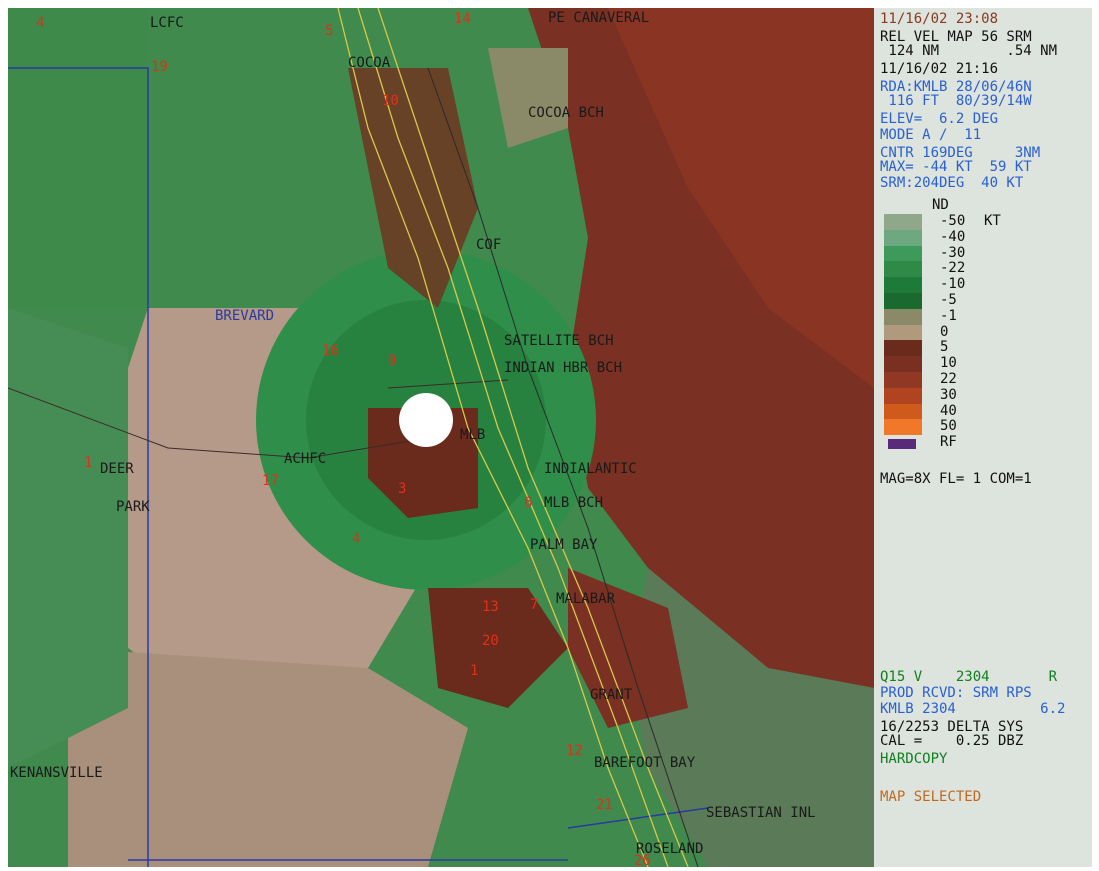 The image size is (1099, 871). What do you see at coordinates (586, 599) in the screenshot?
I see `place-malabar: MALABAR` at bounding box center [586, 599].